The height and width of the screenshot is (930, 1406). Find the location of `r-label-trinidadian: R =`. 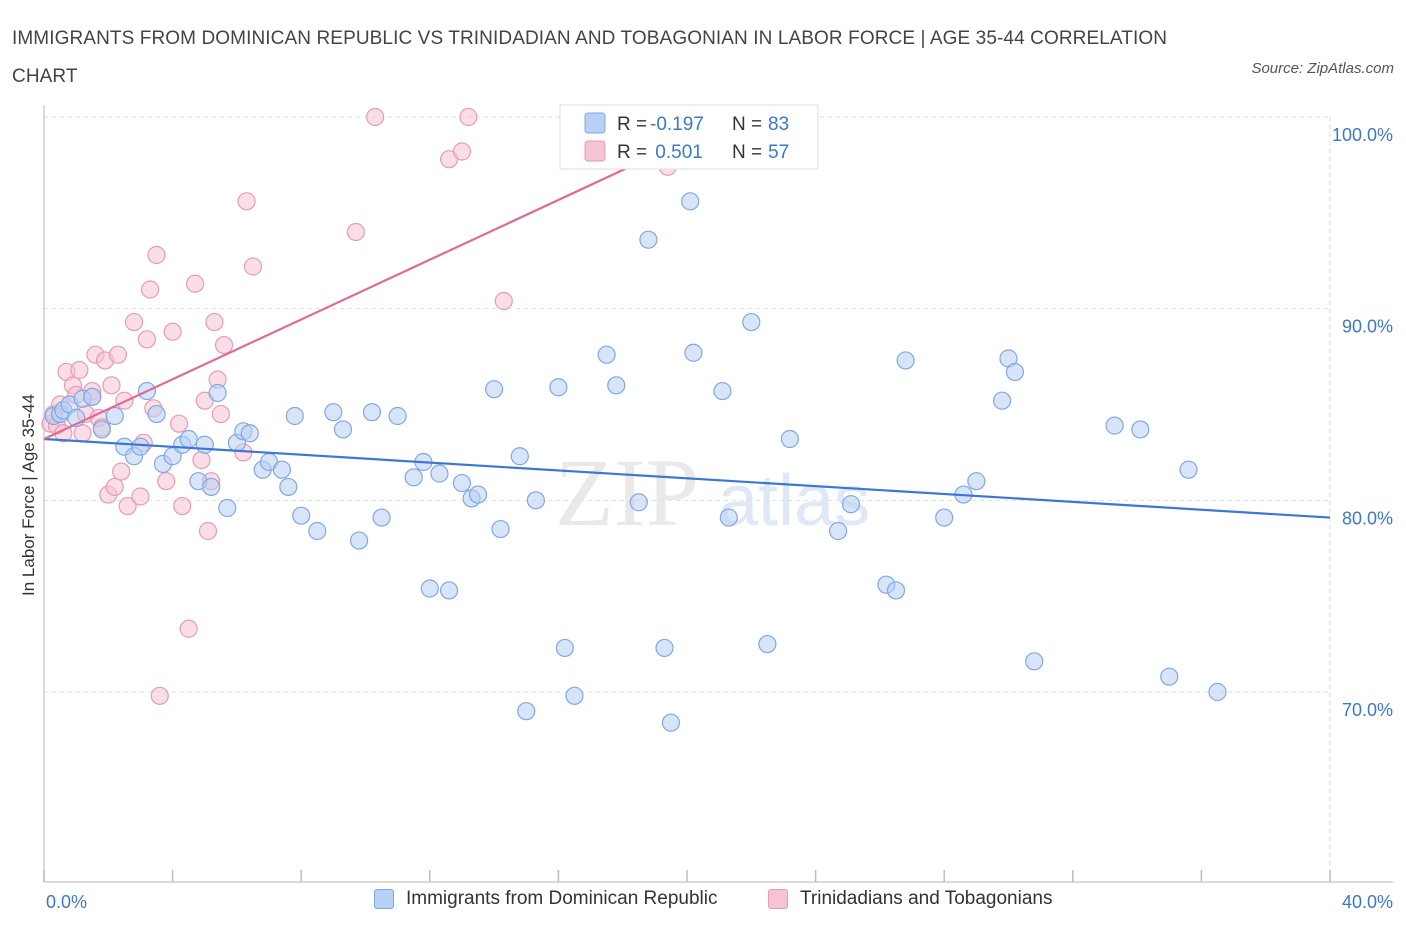

r-label-trinidadian: R = is located at coordinates (632, 152).